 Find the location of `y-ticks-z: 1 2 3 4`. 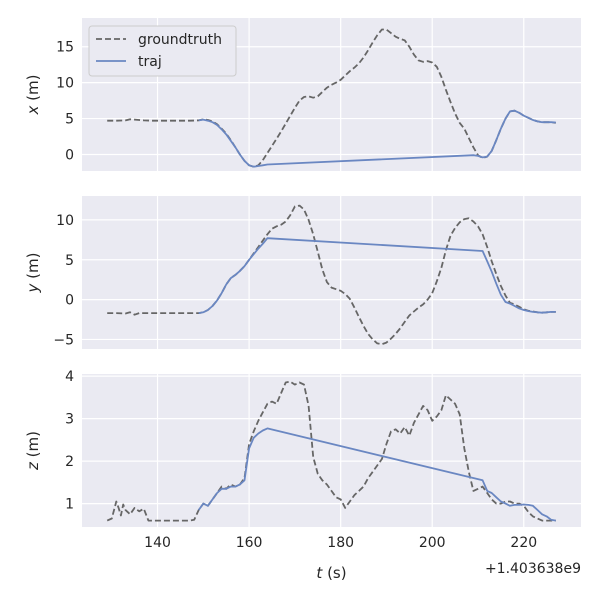

y-ticks-z: 1 2 3 4 is located at coordinates (69, 441).